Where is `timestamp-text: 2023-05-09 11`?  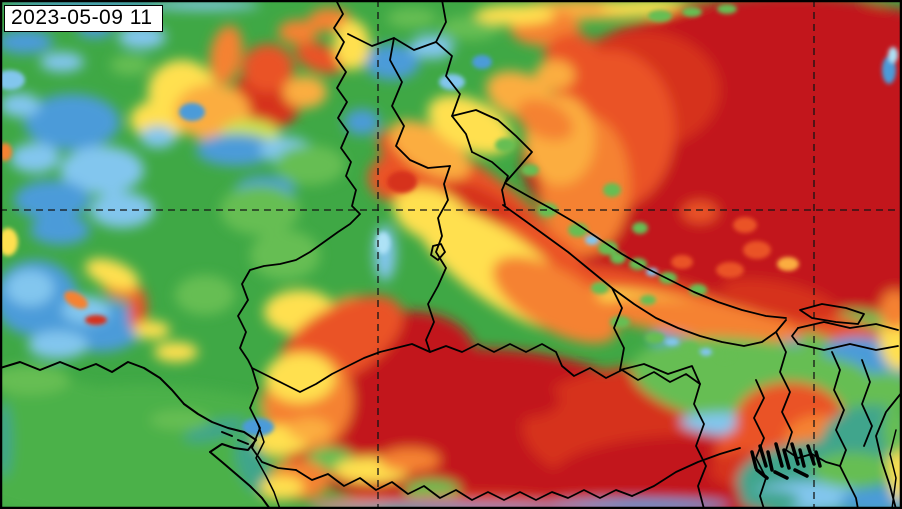 timestamp-text: 2023-05-09 11 is located at coordinates (82, 17).